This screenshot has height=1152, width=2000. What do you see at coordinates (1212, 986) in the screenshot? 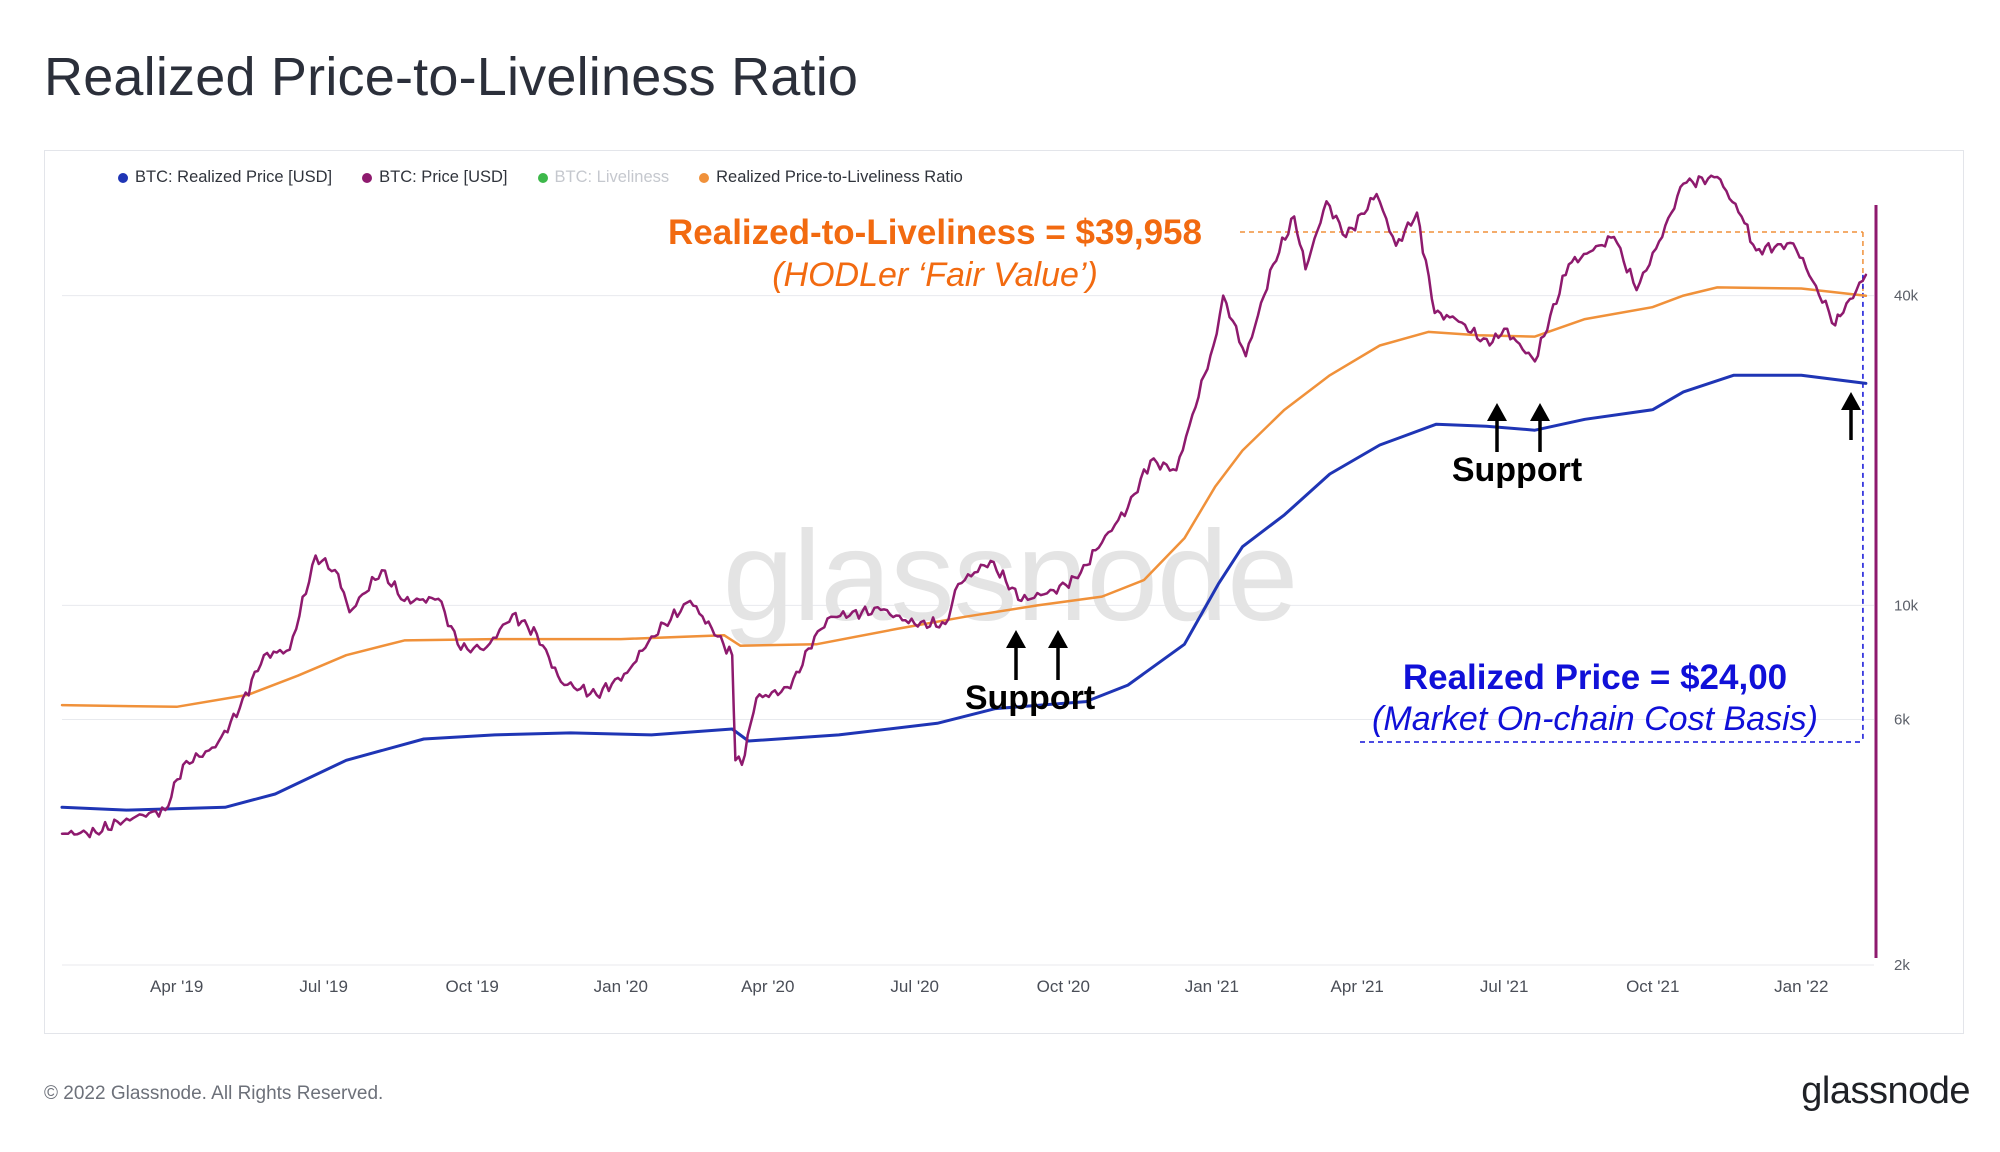
I see `x-tick-label-7: Jan '21` at bounding box center [1212, 986].